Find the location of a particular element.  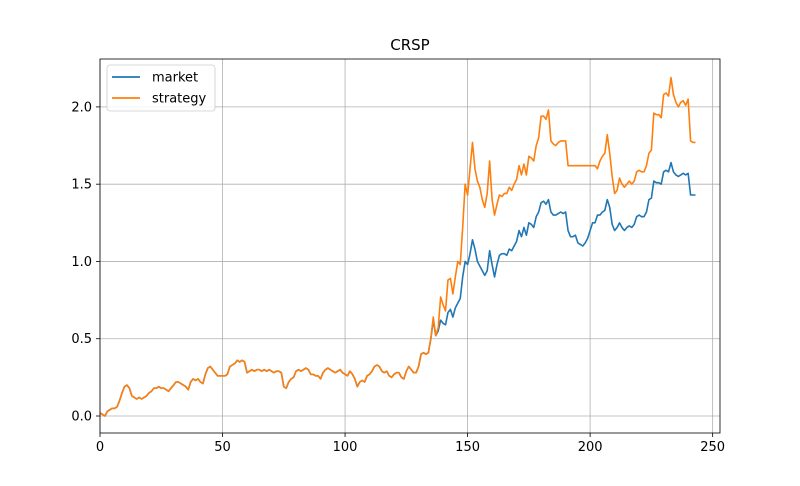

y-axis-ticks: 0.0 0.5 1.0 1.5 2.0 is located at coordinates (85, 262).